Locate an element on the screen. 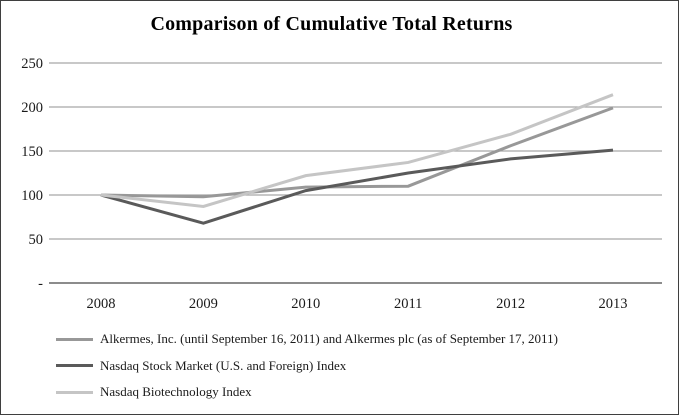  x-tick-label: 2011 is located at coordinates (408, 304).